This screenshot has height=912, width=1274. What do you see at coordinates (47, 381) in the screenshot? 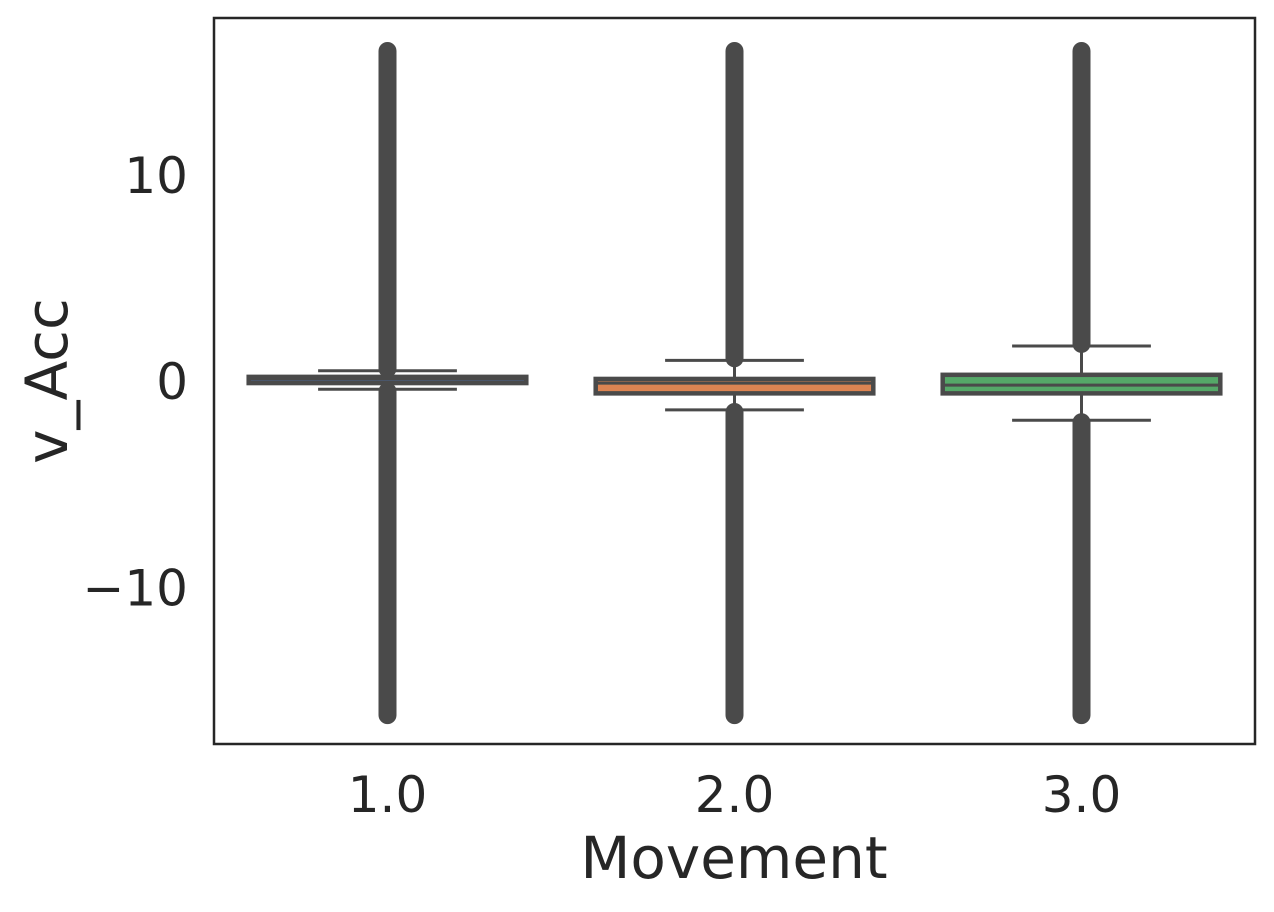
I see `y-axis-title: v_Acc` at bounding box center [47, 381].